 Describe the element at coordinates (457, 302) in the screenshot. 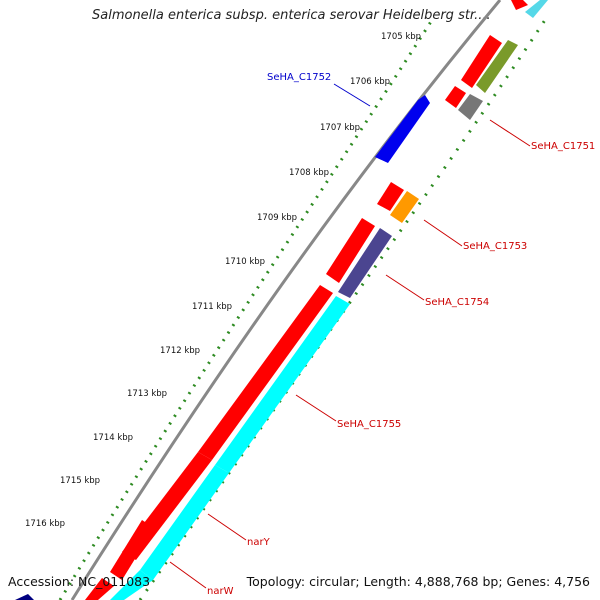

I see `svg-text: SeHA_C1754` at that location.